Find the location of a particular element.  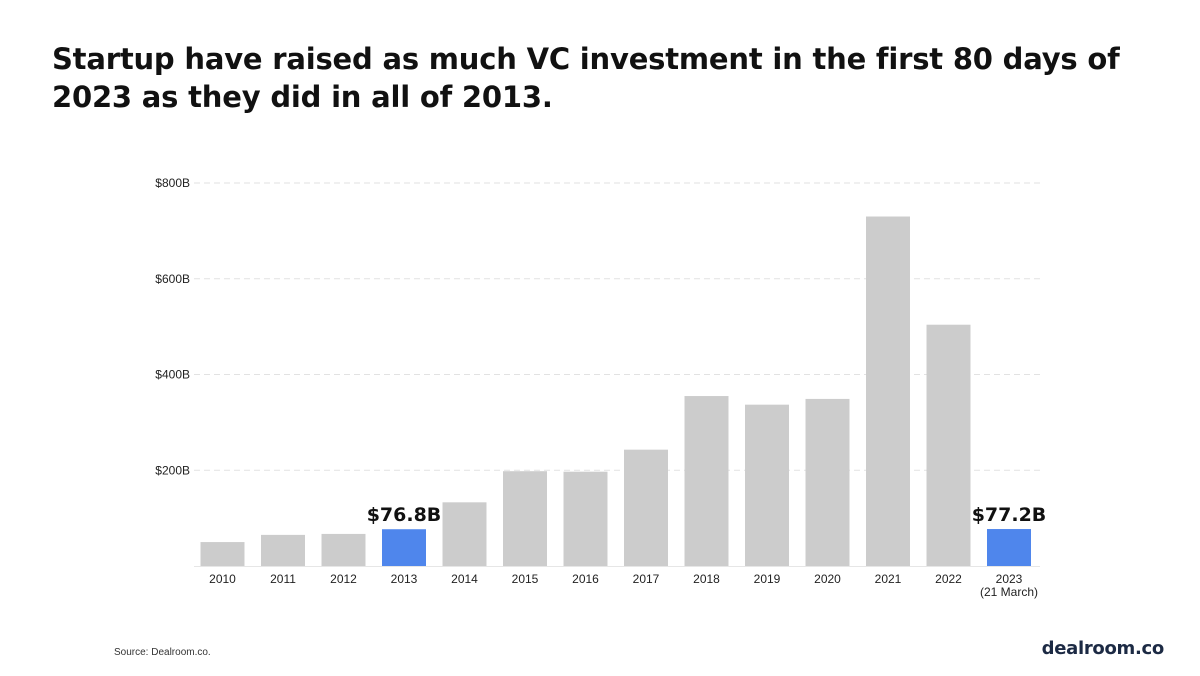

x-tick-label: 2011 is located at coordinates (283, 579).